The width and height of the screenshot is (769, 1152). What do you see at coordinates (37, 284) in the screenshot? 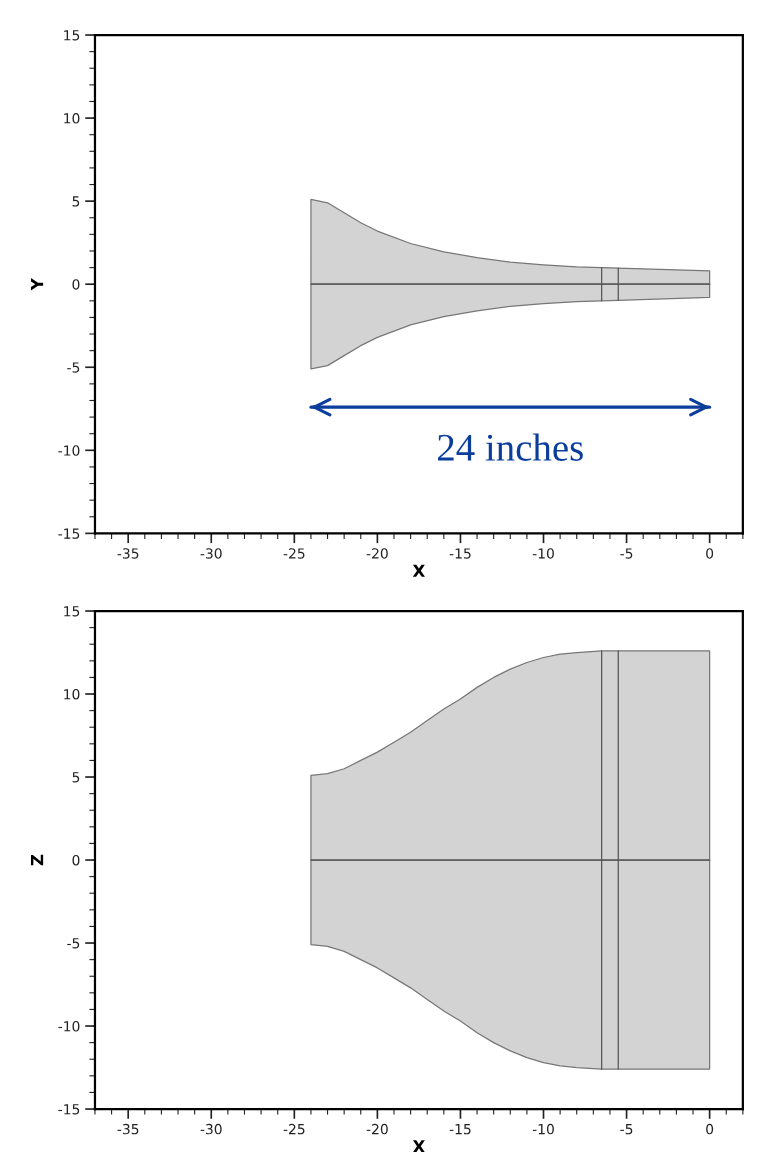
I see `y-axis-title: Y` at bounding box center [37, 284].